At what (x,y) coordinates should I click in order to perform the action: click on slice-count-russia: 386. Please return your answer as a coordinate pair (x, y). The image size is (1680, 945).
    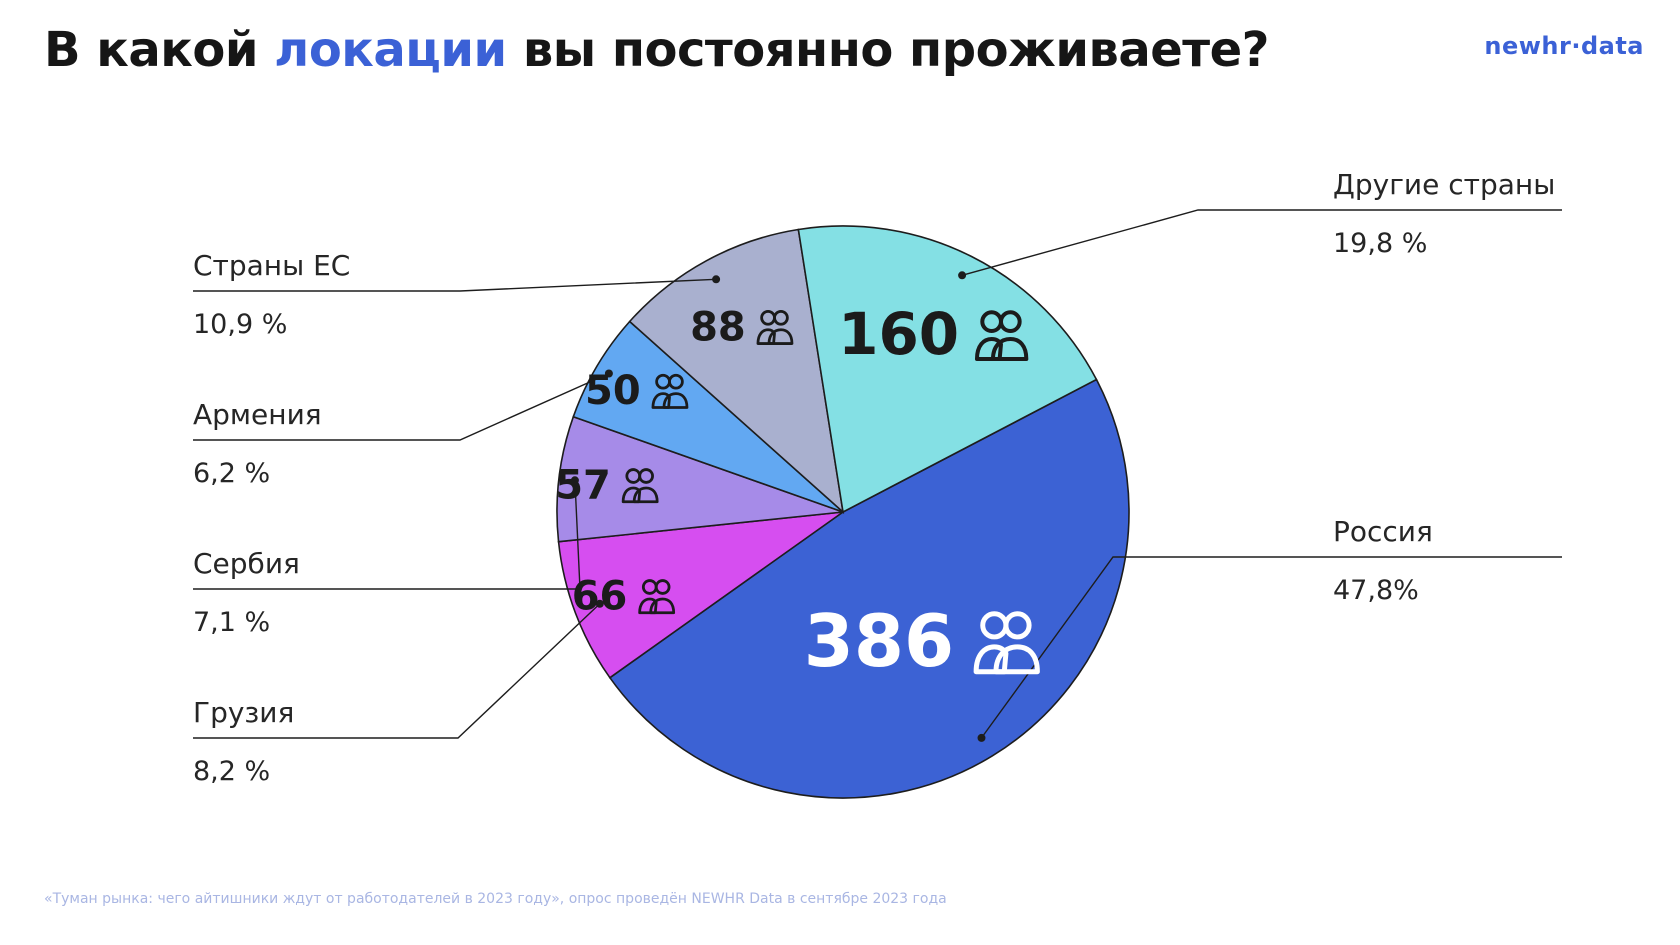
    Looking at the image, I should click on (879, 641).